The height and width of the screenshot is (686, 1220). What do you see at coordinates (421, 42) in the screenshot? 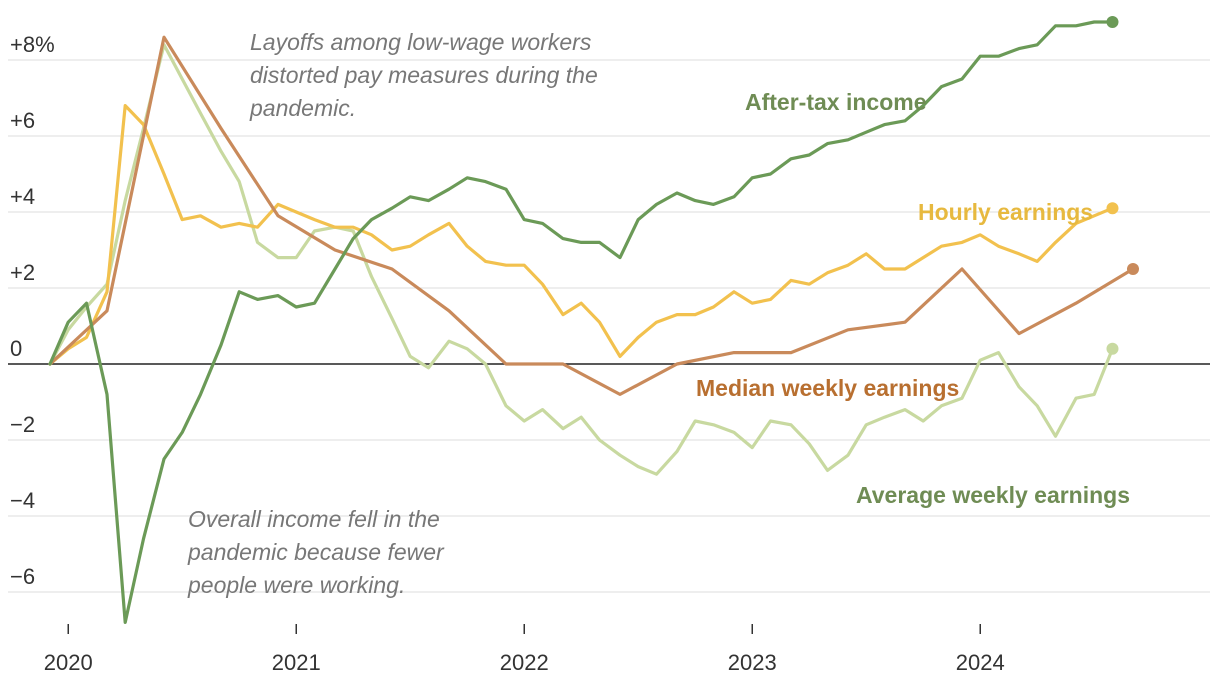
I see `layoffs-annotation-line-1: Layoffs among low-wage workers` at bounding box center [421, 42].